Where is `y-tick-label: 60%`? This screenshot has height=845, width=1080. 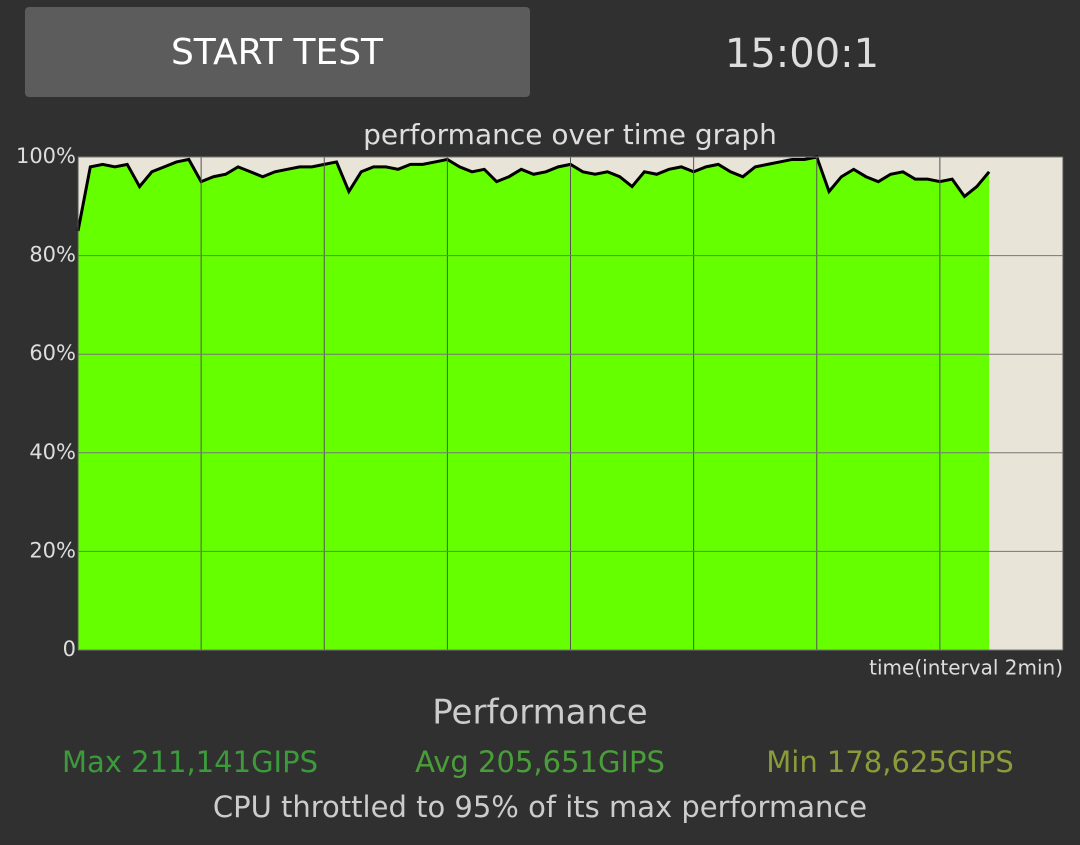
y-tick-label: 60% is located at coordinates (52, 353).